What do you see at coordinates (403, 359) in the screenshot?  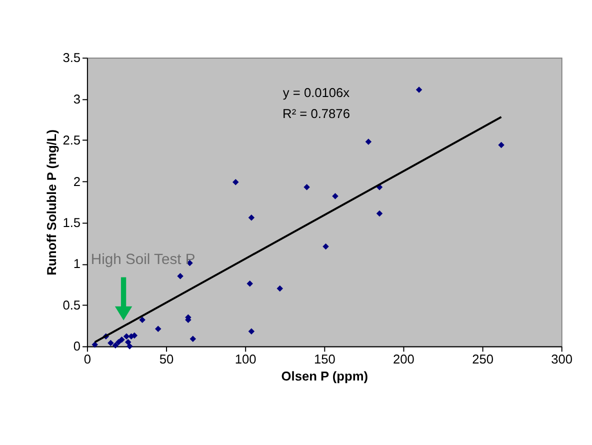 I see `x-tick-label: 200` at bounding box center [403, 359].